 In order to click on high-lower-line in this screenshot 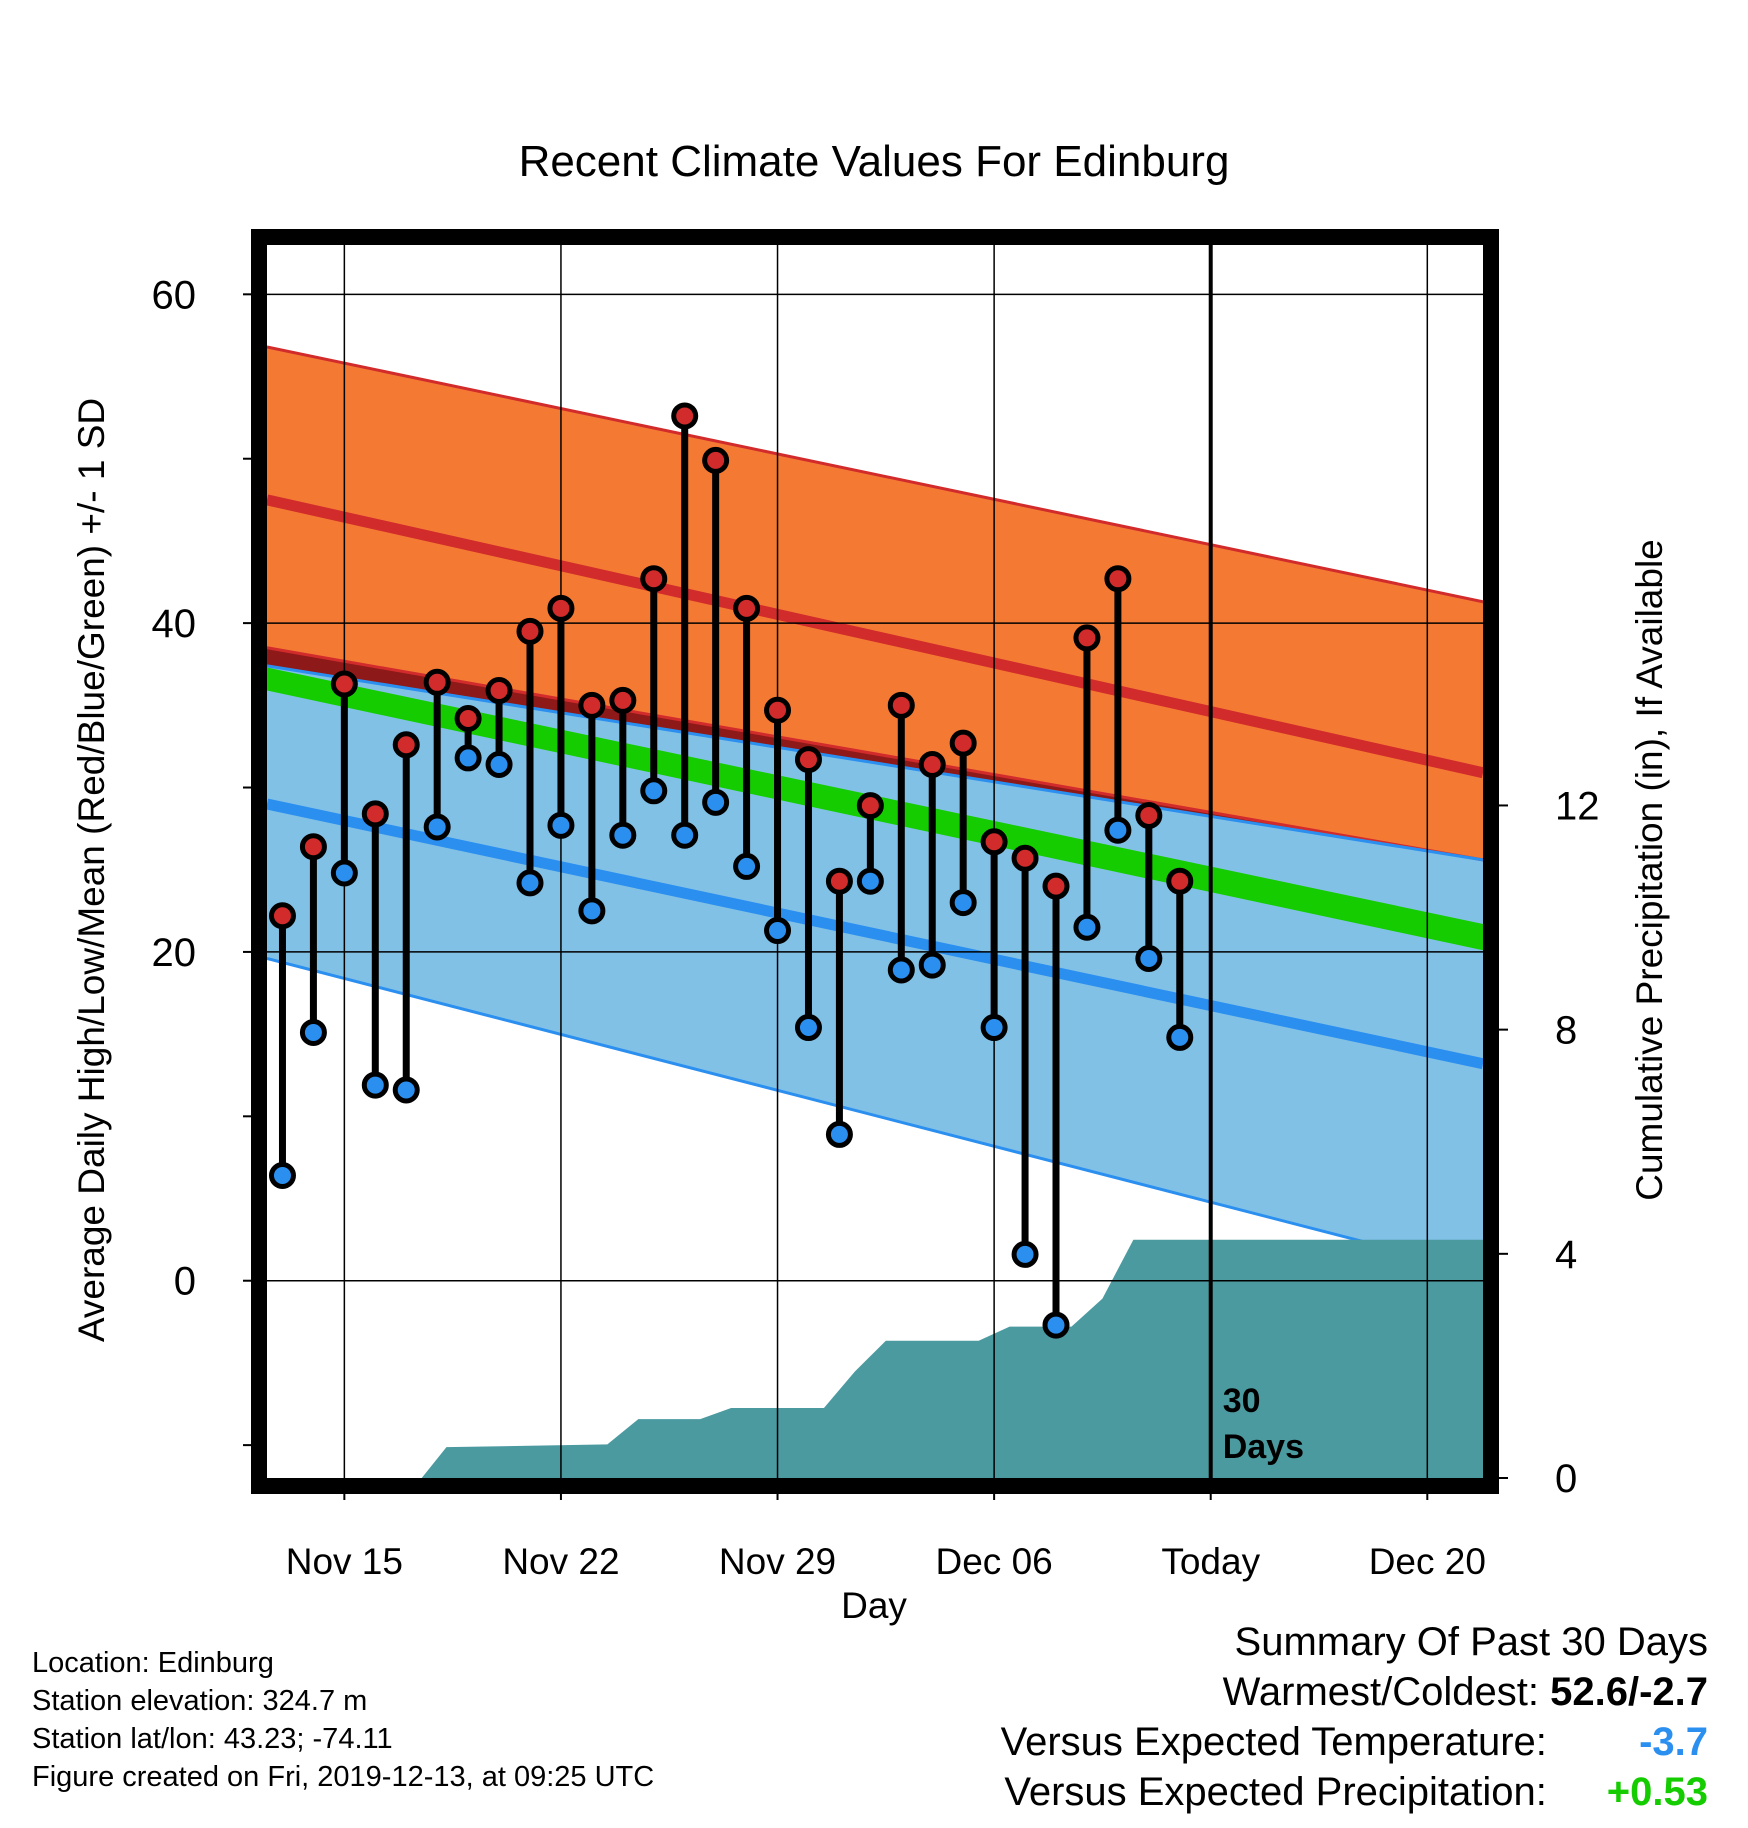, I will do `click(875, 754)`.